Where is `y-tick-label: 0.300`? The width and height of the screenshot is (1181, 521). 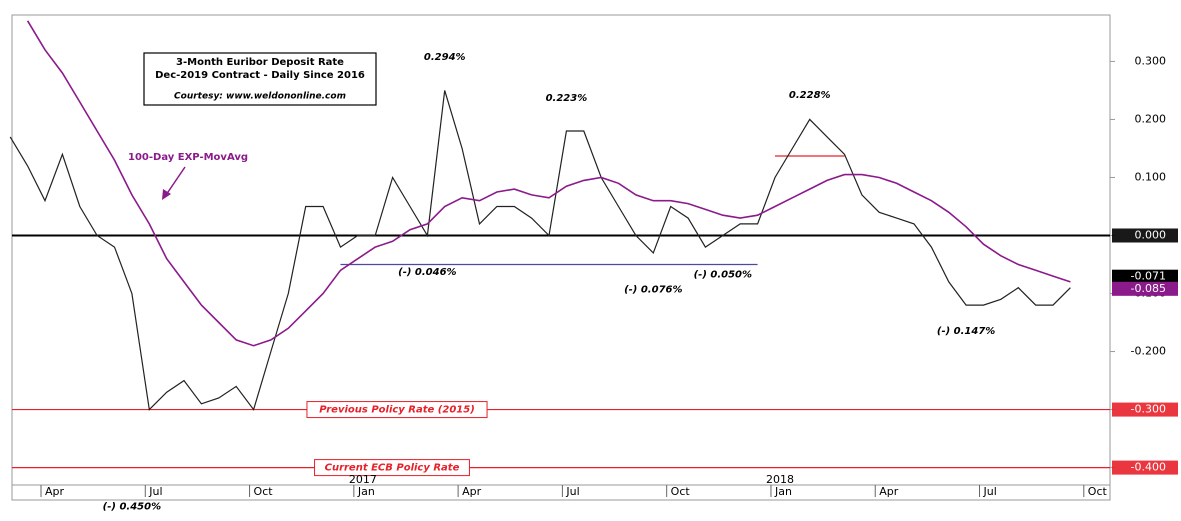
y-tick-label: 0.300 is located at coordinates (1151, 60).